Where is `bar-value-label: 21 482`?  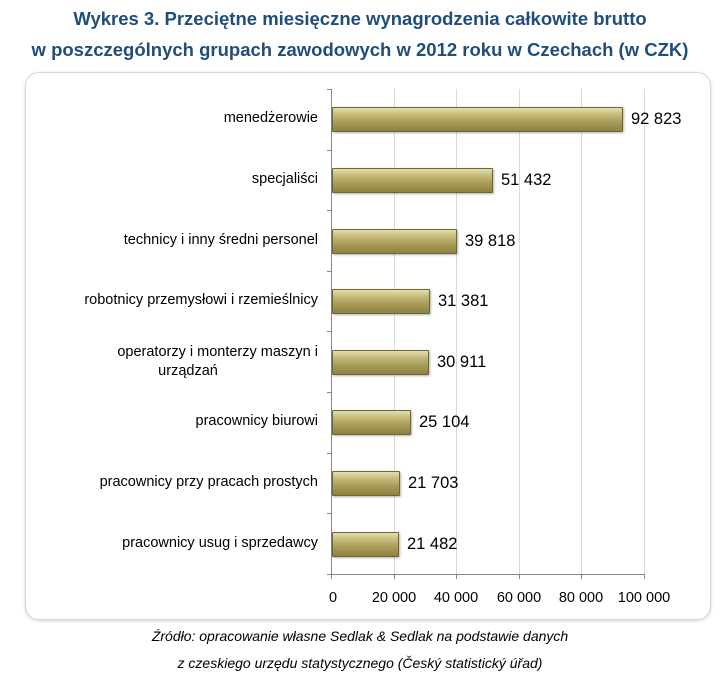 bar-value-label: 21 482 is located at coordinates (432, 544).